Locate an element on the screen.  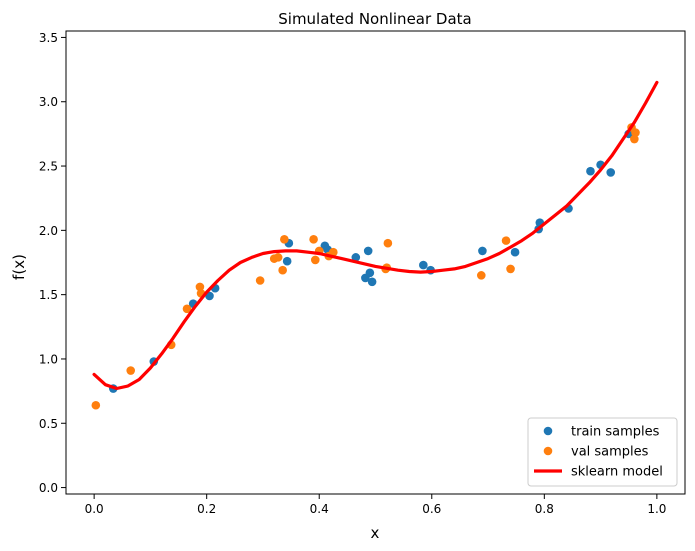
y-tick-label-2: 1.0 is located at coordinates (48, 359).